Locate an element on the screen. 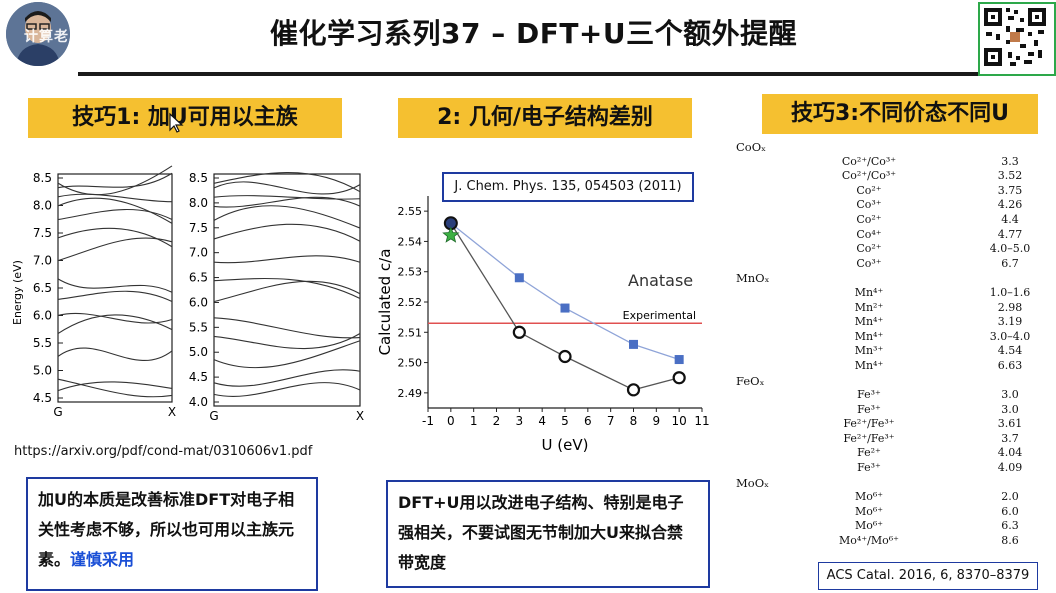 The width and height of the screenshot is (1056, 593). band-right-y-tick-label: 7.5 is located at coordinates (198, 228).